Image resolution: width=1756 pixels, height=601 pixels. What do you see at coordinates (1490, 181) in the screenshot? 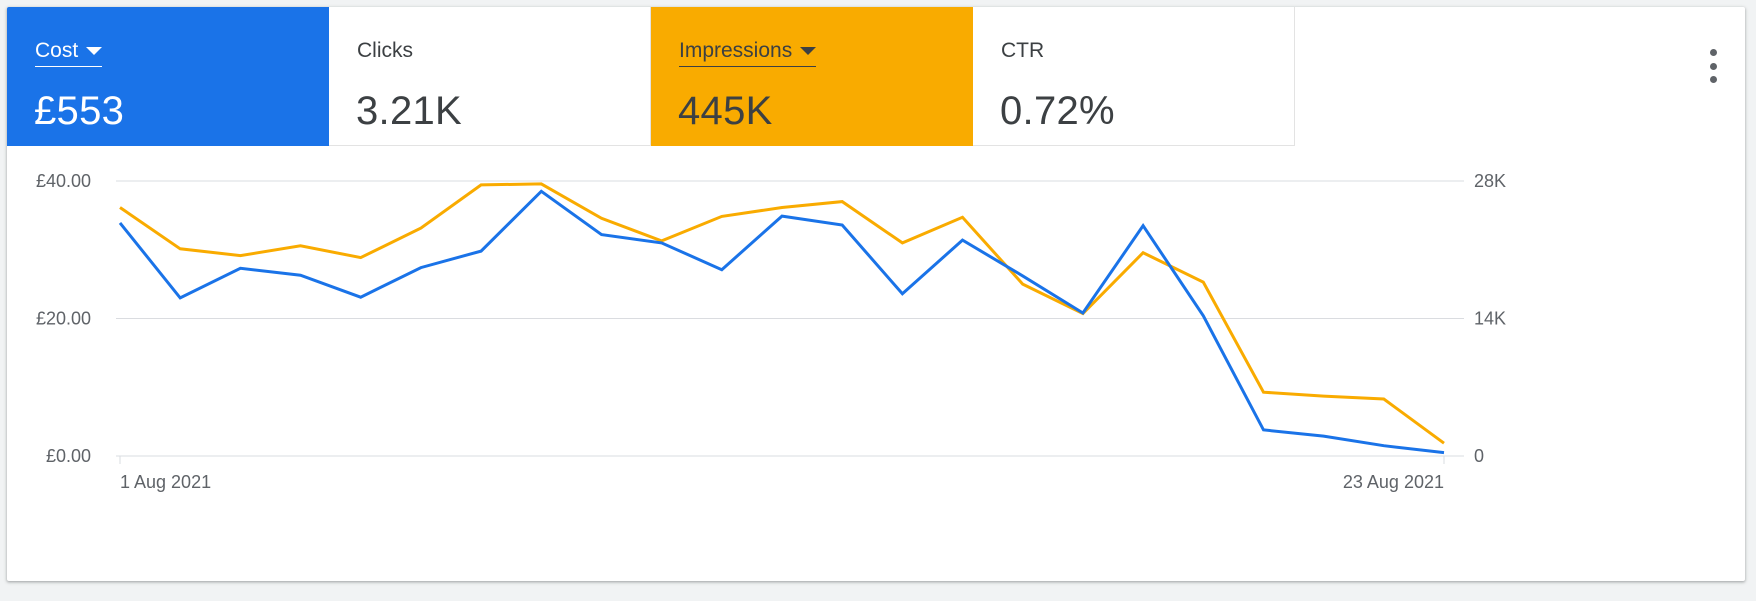
I see `y-right-tick-label: 28K` at bounding box center [1490, 181].